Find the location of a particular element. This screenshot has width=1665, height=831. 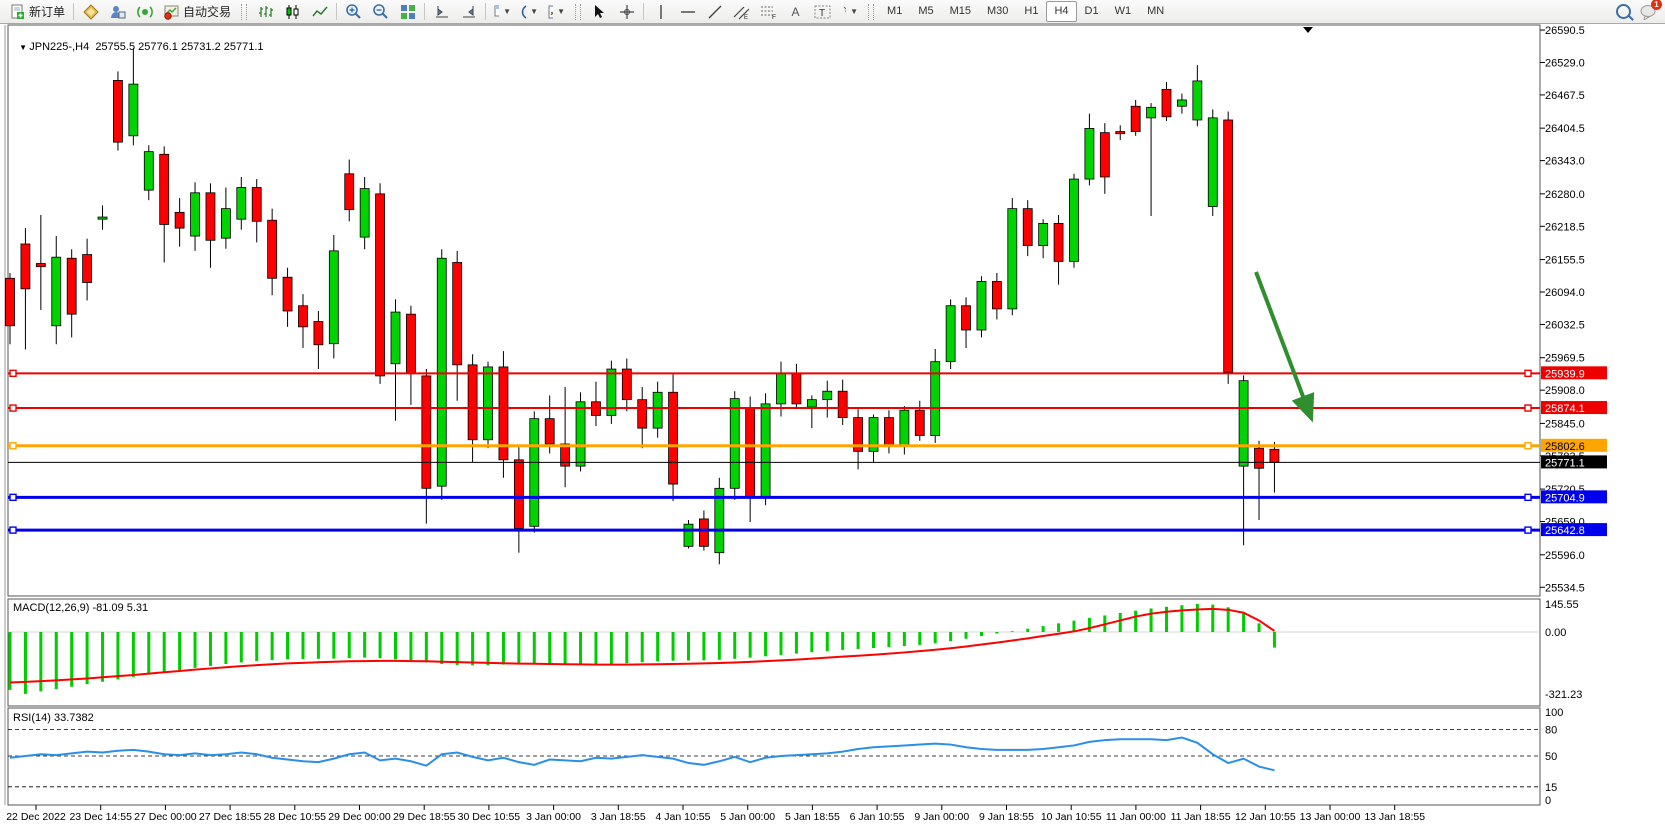

time-axis-label: 5 Jan 00:00 is located at coordinates (747, 817).